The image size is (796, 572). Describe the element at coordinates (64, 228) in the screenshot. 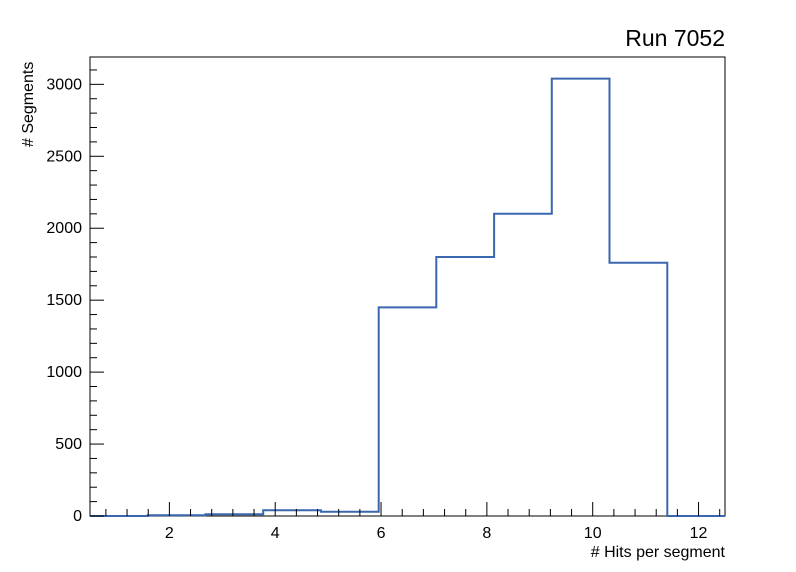

I see `y-tick-label: 2000` at that location.